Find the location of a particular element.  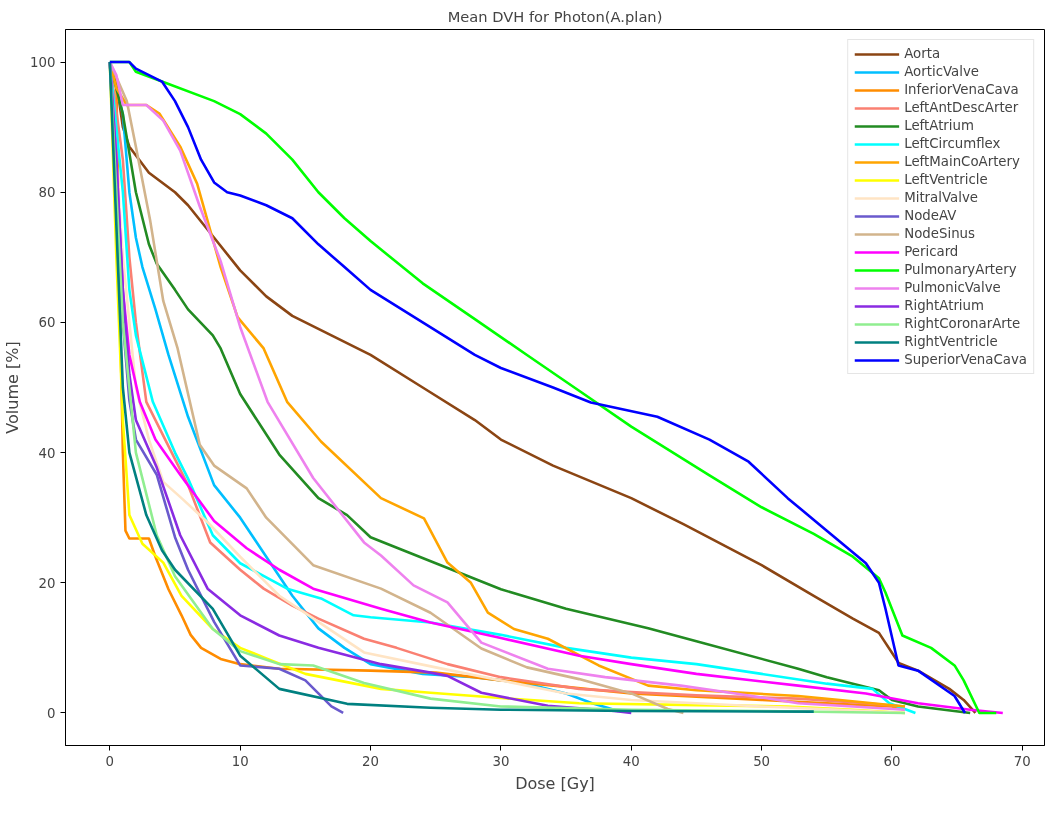

x-tick-label: 50 is located at coordinates (762, 761).